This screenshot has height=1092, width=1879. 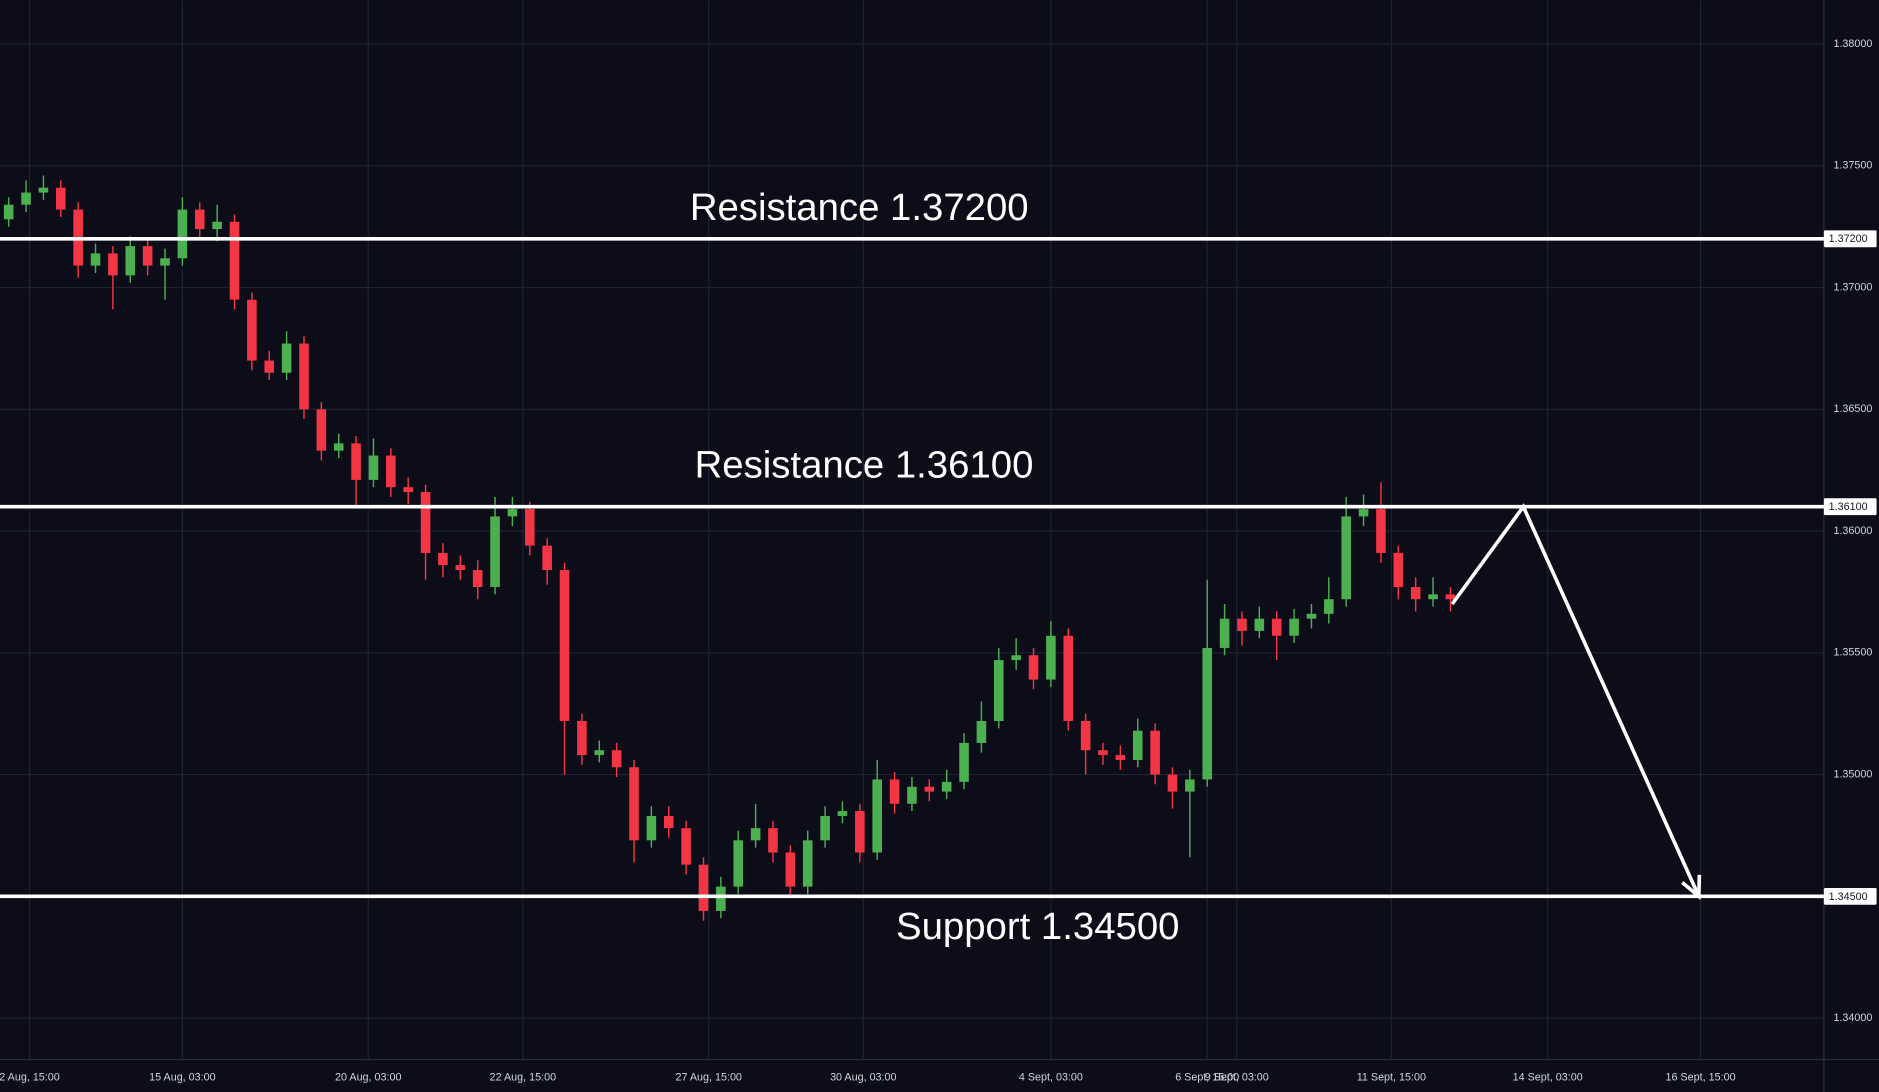 What do you see at coordinates (1852, 287) in the screenshot?
I see `y-tick-label: 1.37000` at bounding box center [1852, 287].